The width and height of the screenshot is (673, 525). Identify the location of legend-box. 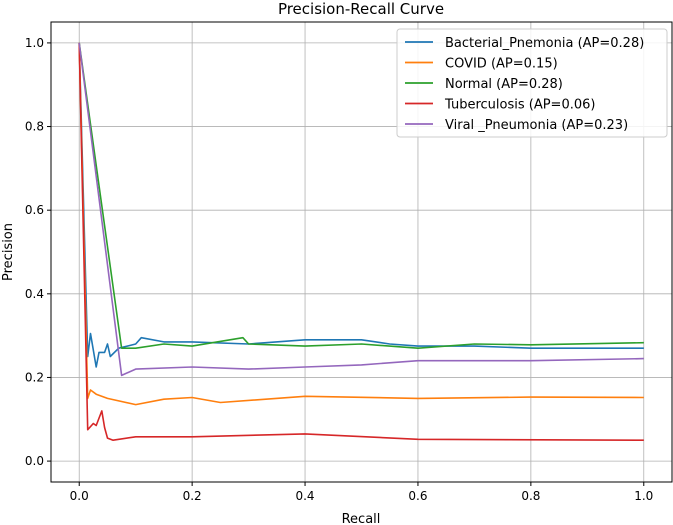
(532, 83).